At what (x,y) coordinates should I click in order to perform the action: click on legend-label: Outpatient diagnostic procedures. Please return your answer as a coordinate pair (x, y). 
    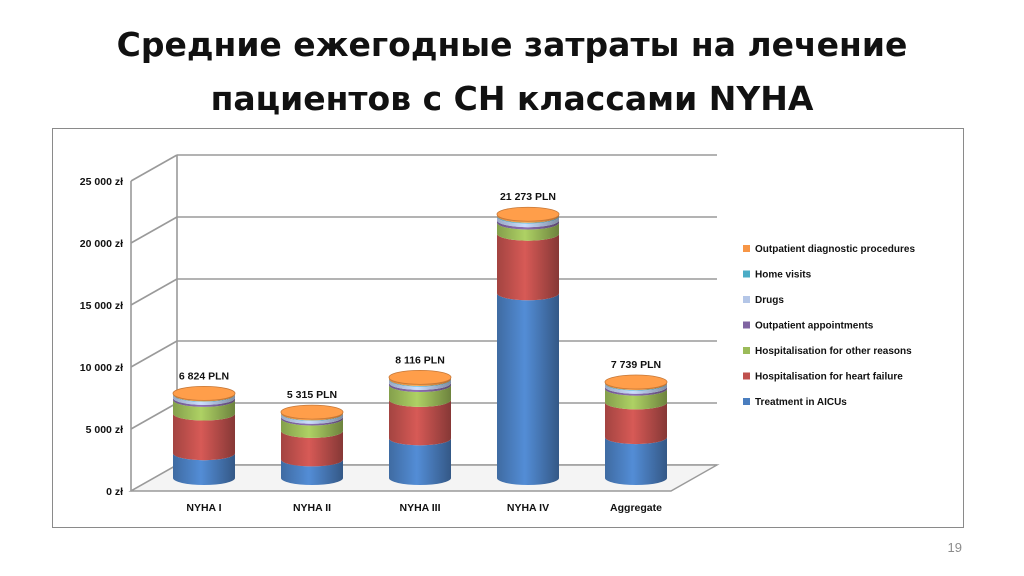
    Looking at the image, I should click on (835, 249).